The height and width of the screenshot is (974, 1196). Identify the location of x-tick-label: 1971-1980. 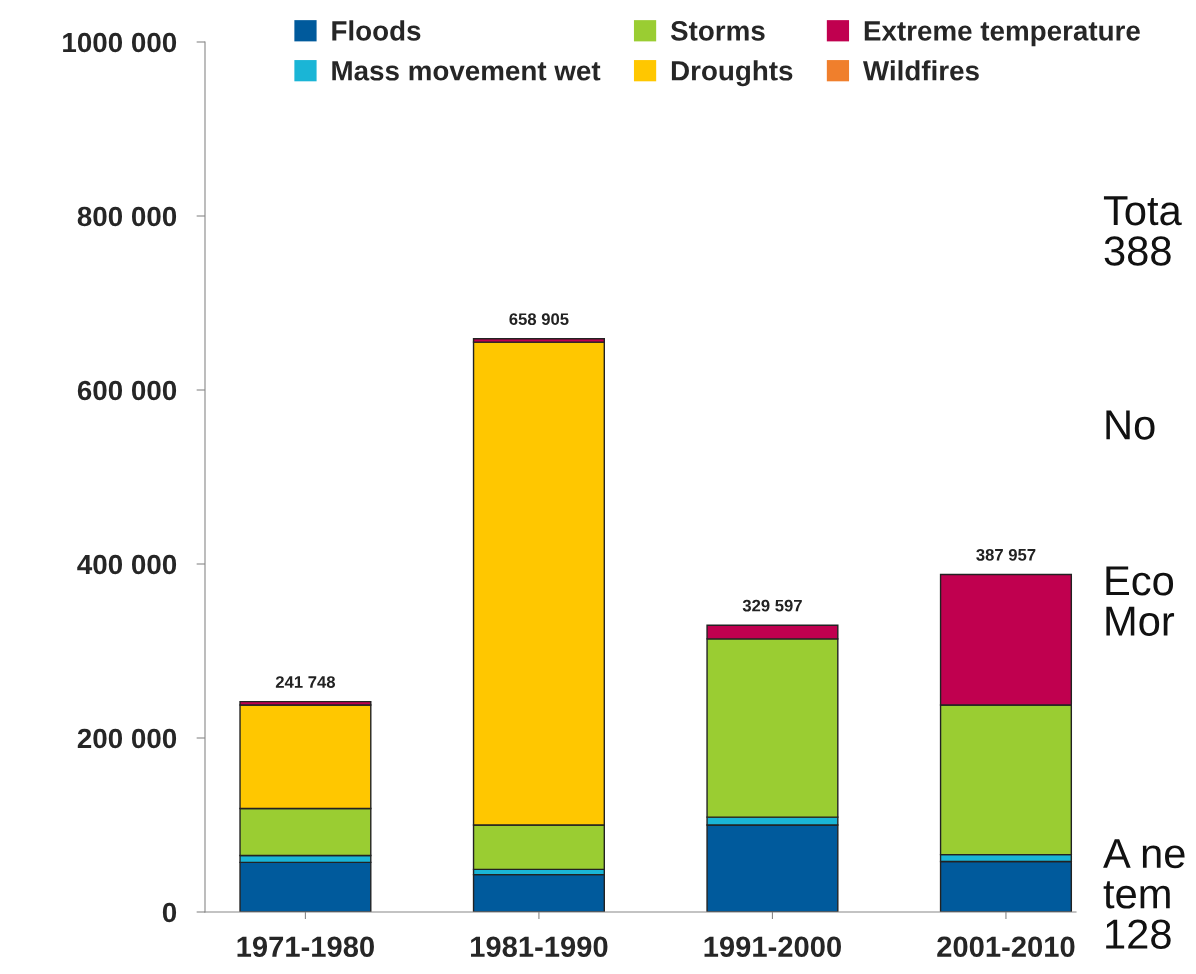
(305, 947).